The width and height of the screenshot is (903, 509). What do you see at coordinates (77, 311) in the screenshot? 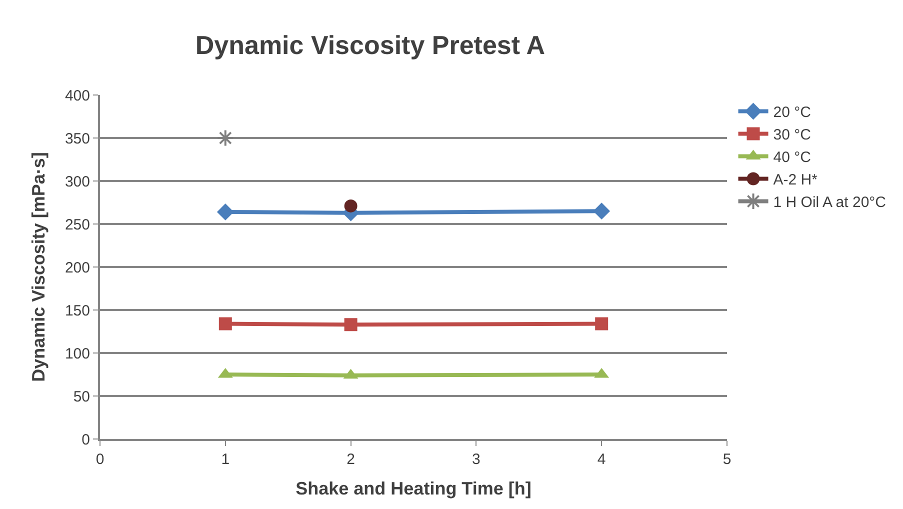
I see `y-tick-label: 150` at bounding box center [77, 311].